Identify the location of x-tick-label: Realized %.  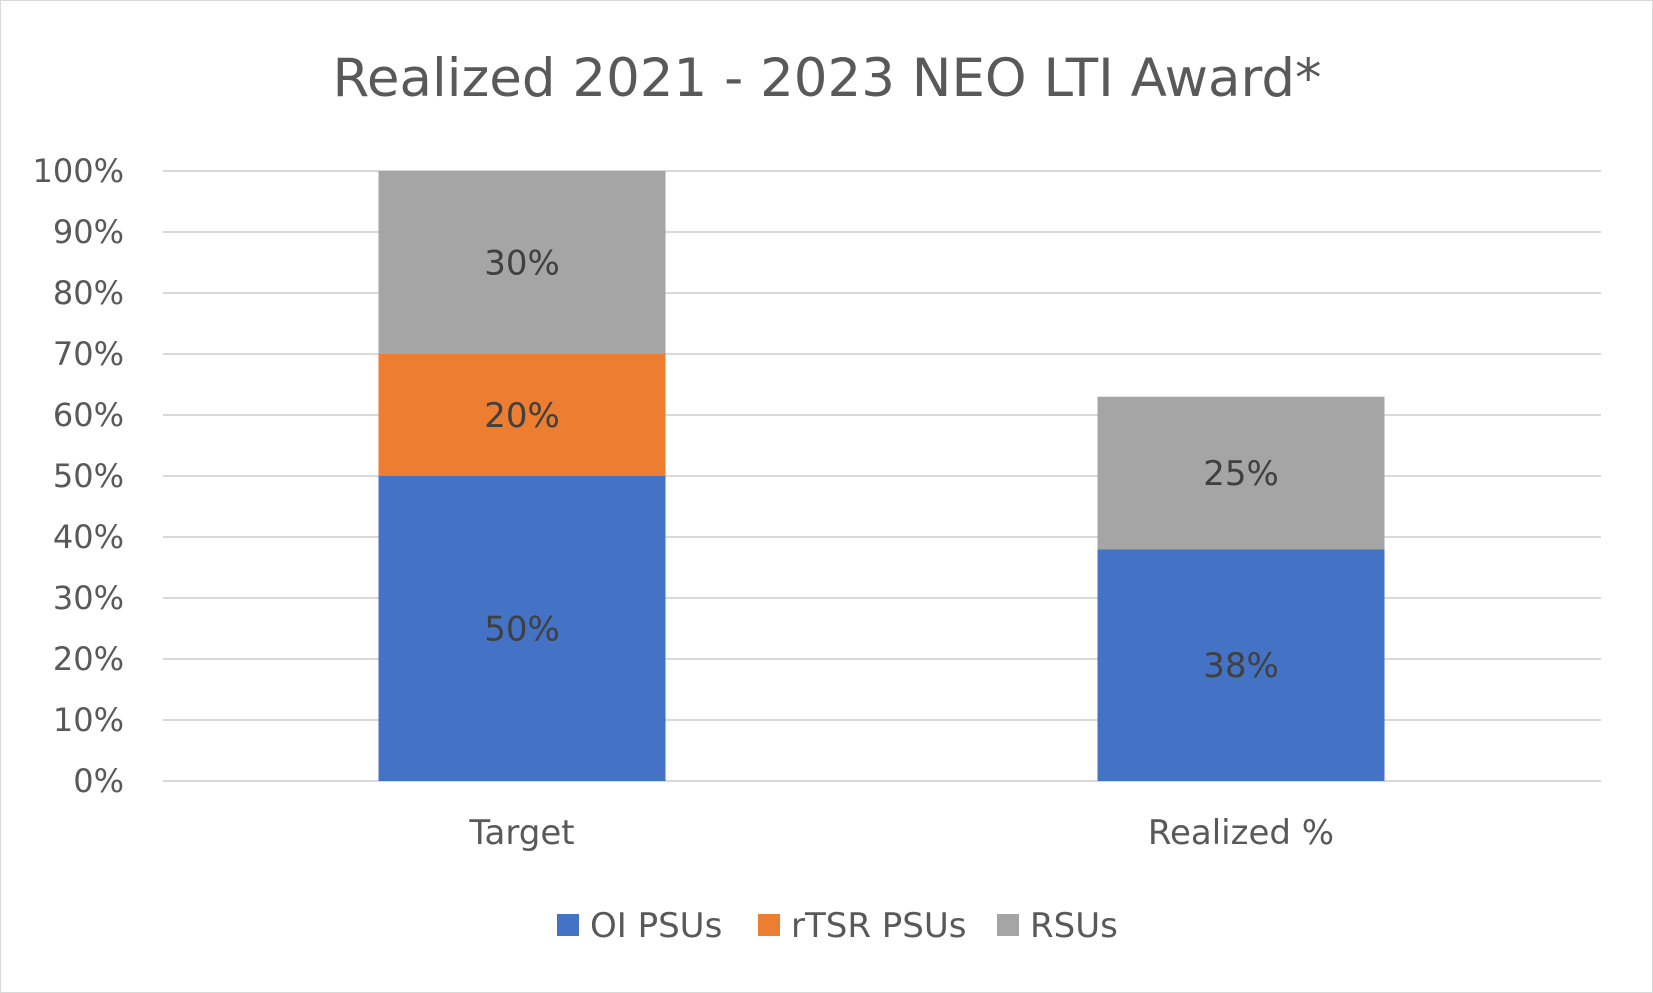
(1241, 833).